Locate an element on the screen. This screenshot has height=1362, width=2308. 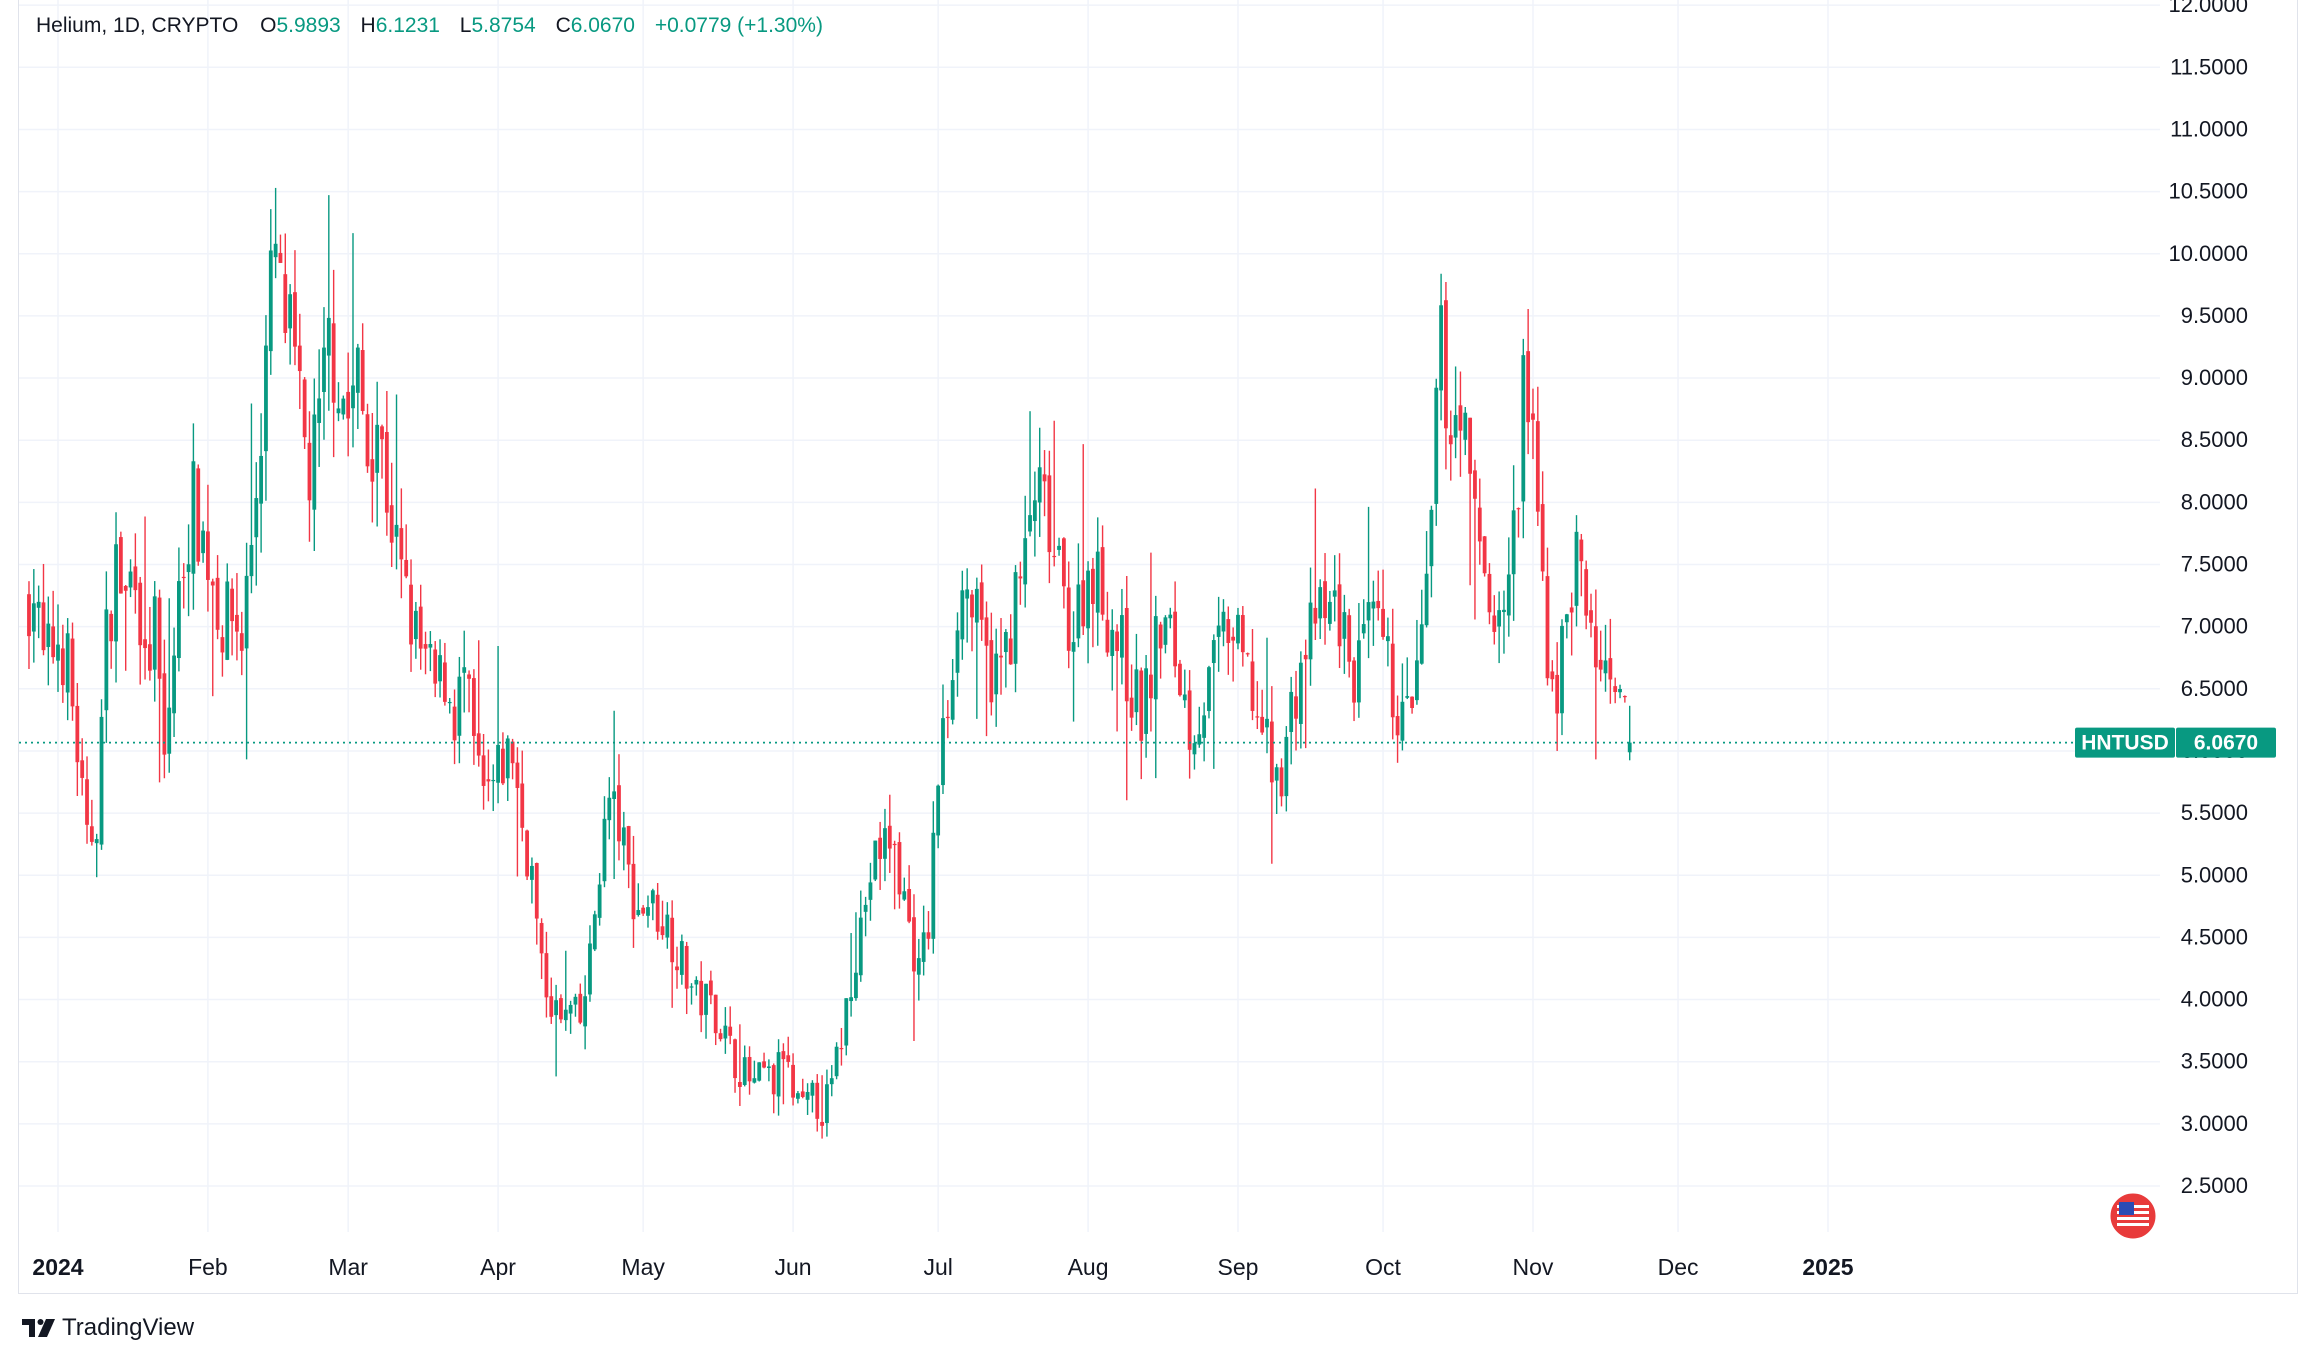
y-tick-label: 5.5000 is located at coordinates (2214, 812).